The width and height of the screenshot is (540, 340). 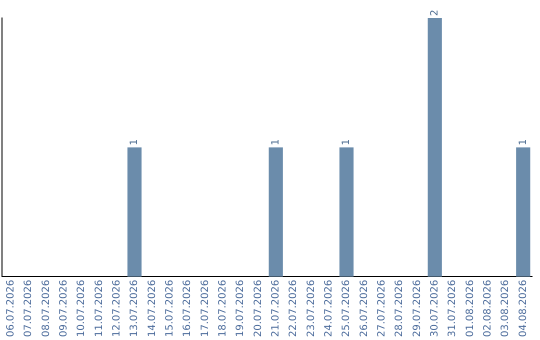 I want to click on x-tick-label: 04.08.2026, so click(x=523, y=309).